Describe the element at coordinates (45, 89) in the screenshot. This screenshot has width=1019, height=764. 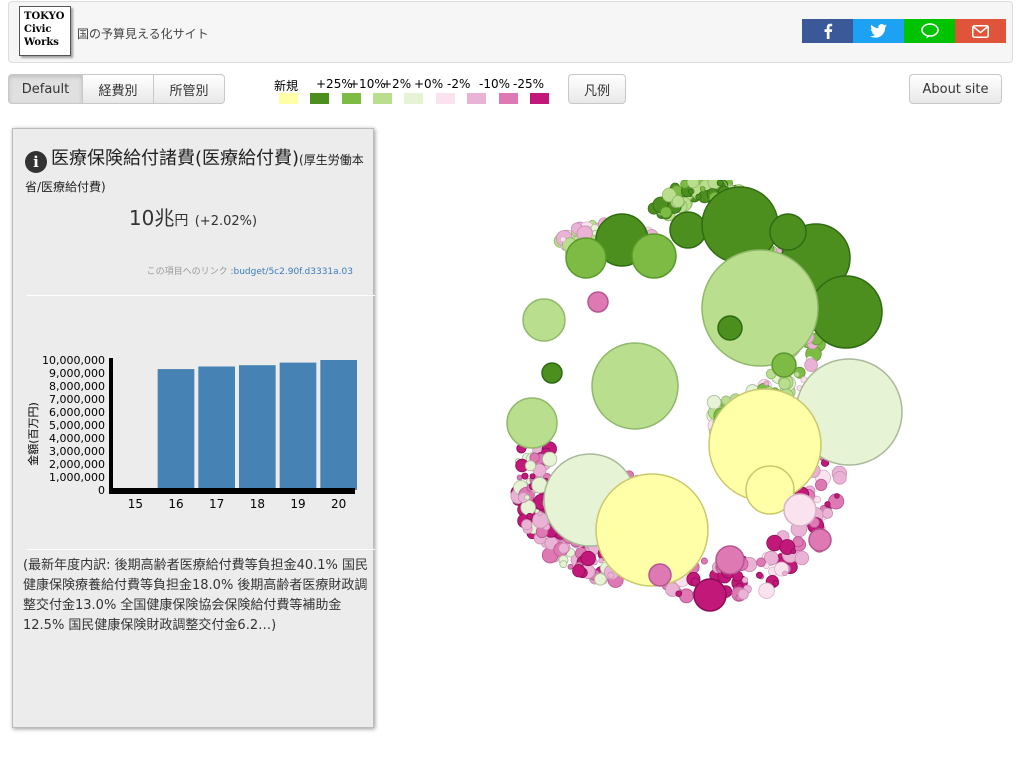
I see `view-default-button: Default` at that location.